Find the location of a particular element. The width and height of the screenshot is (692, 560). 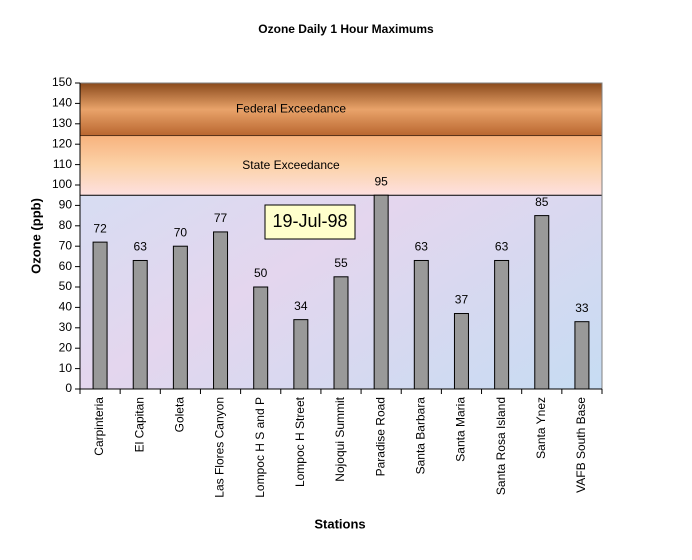

value-label: 77 is located at coordinates (221, 218).